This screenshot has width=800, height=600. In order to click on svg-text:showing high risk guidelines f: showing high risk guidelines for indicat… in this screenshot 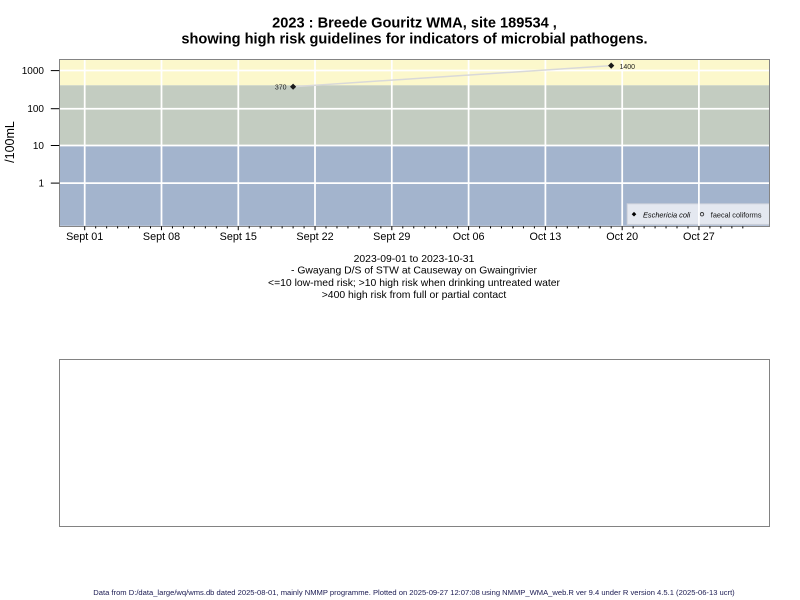, I will do `click(414, 39)`.